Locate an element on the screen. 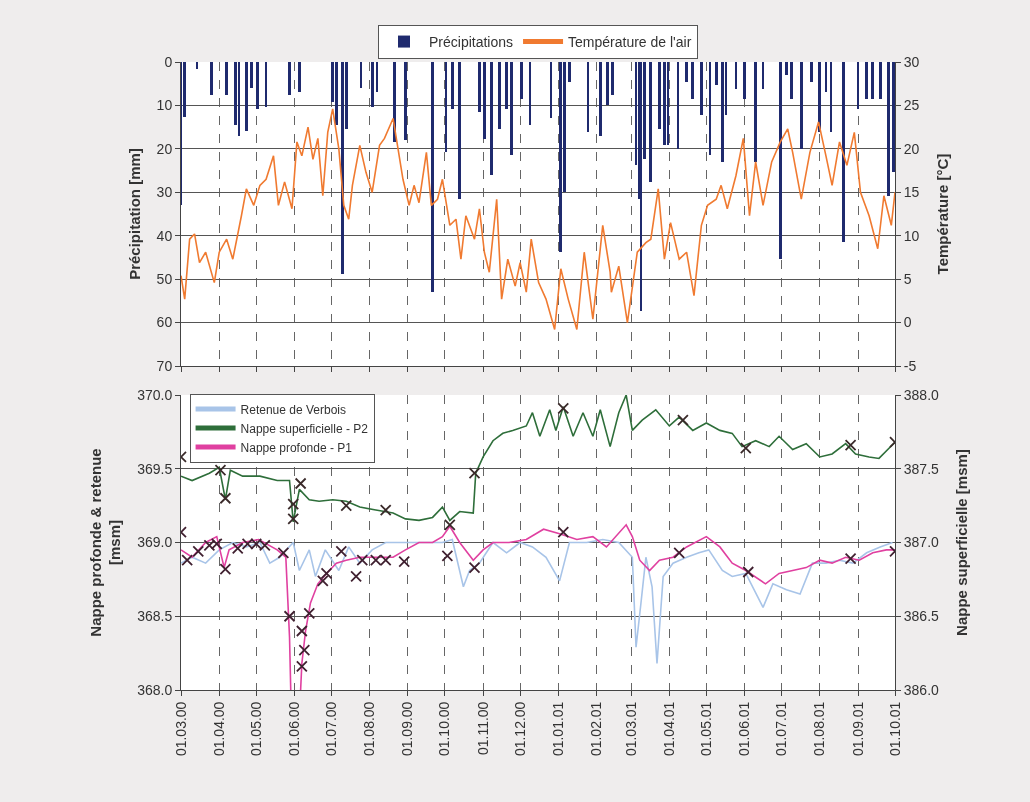 This screenshot has width=1030, height=802. y-tick-label: 60 is located at coordinates (164, 322).